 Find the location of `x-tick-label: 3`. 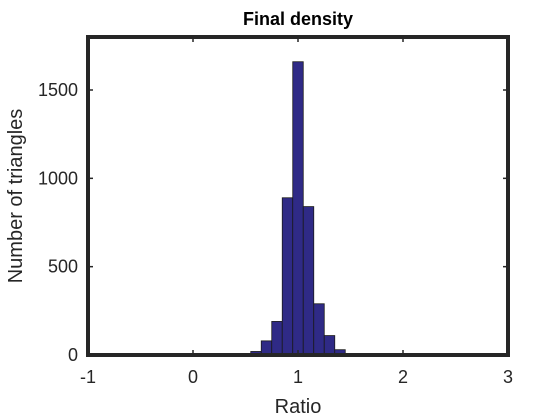

x-tick-label: 3 is located at coordinates (508, 377).